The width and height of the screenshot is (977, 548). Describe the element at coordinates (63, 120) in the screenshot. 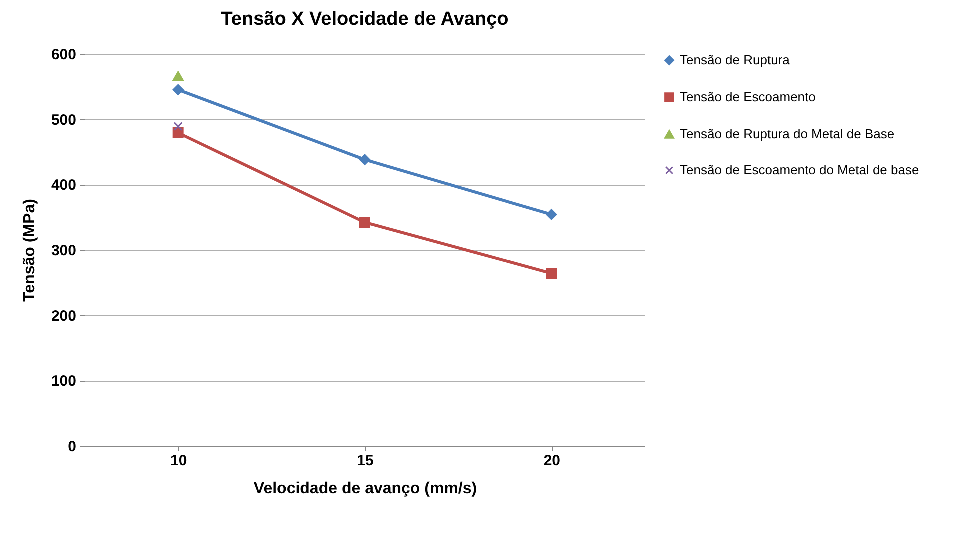

I see `y-tick-label: 500` at that location.